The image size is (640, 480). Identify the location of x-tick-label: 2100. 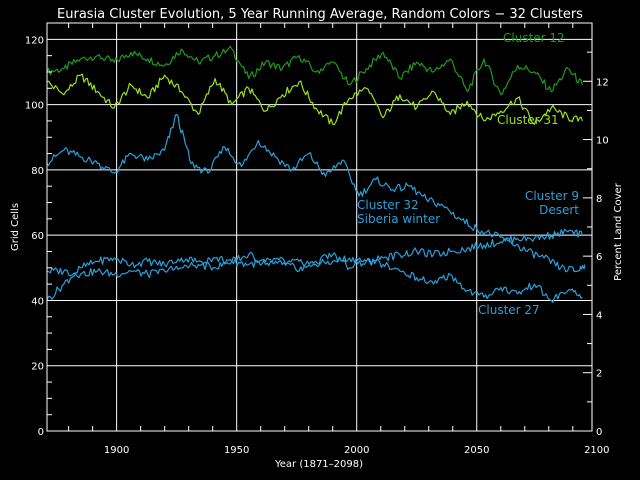
(596, 450).